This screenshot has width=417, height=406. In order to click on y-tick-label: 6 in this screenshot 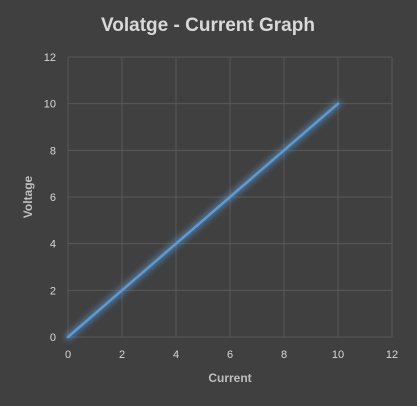, I will do `click(53, 198)`.